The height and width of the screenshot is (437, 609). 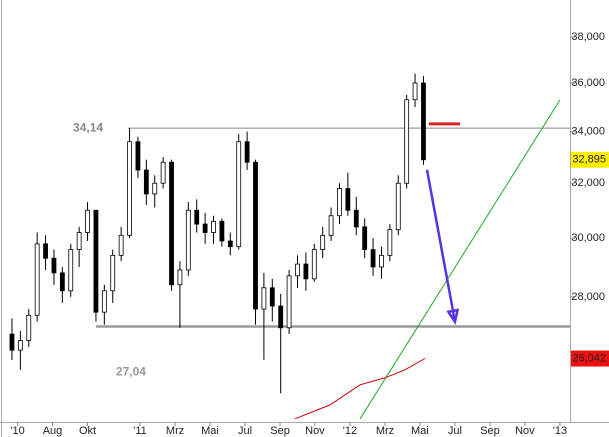 What do you see at coordinates (87, 431) in the screenshot?
I see `x-tick-label: Okt` at bounding box center [87, 431].